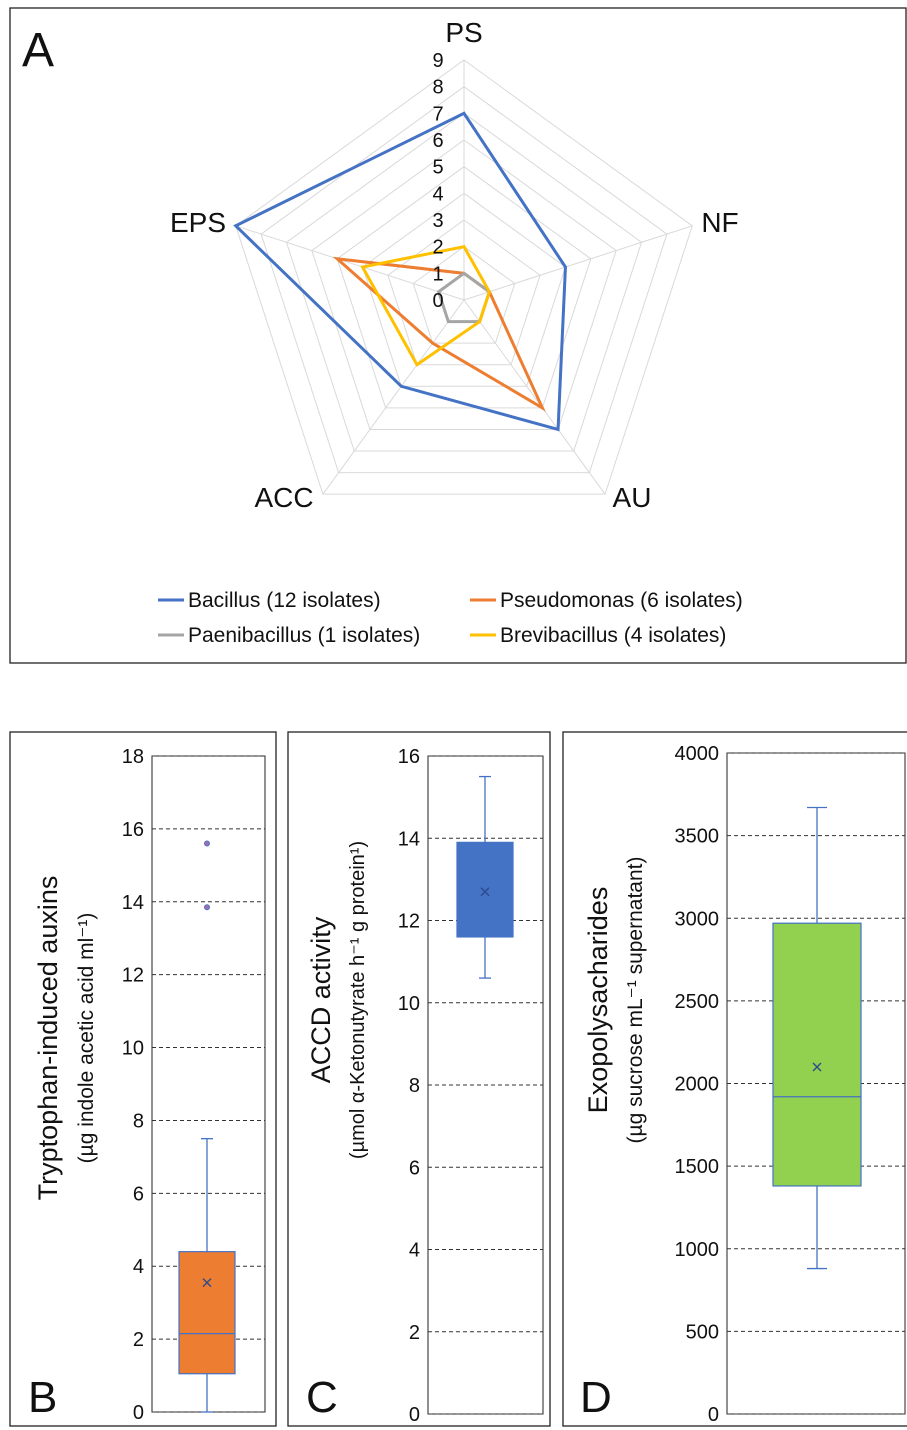  I want to click on panel-c-letter: C, so click(322, 1397).